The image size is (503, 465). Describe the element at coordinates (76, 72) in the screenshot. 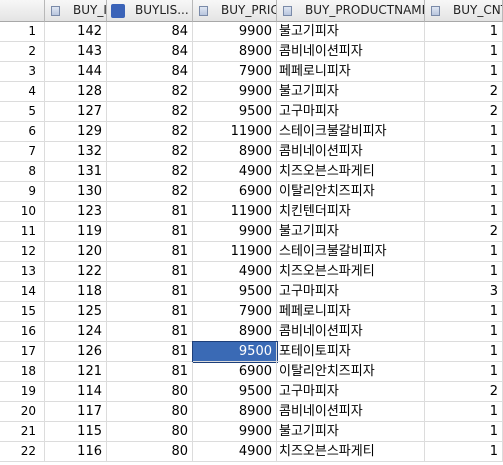

I see `cell: 144` at that location.